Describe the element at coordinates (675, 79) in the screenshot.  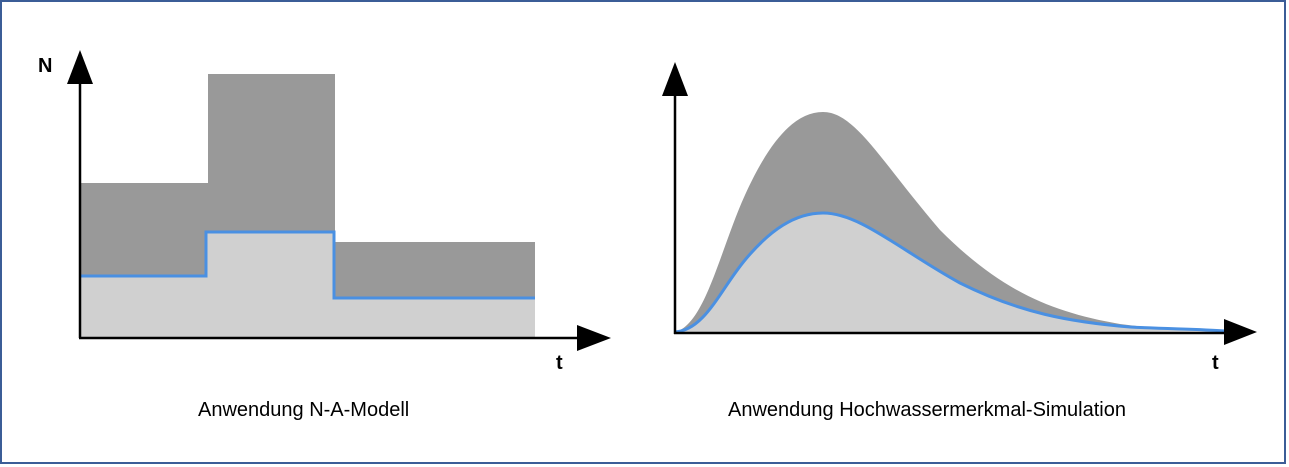
I see `right-y-axis-arrow` at that location.